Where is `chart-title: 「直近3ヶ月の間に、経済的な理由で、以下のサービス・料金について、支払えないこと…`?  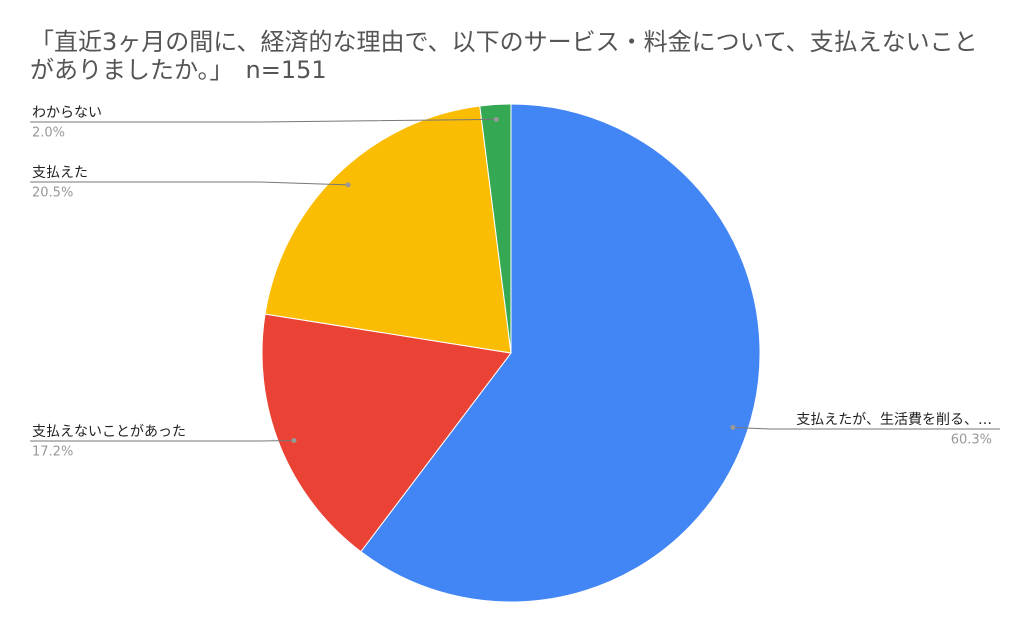 chart-title: 「直近3ヶ月の間に、経済的な理由で、以下のサービス・料金について、支払えないこと… is located at coordinates (504, 56).